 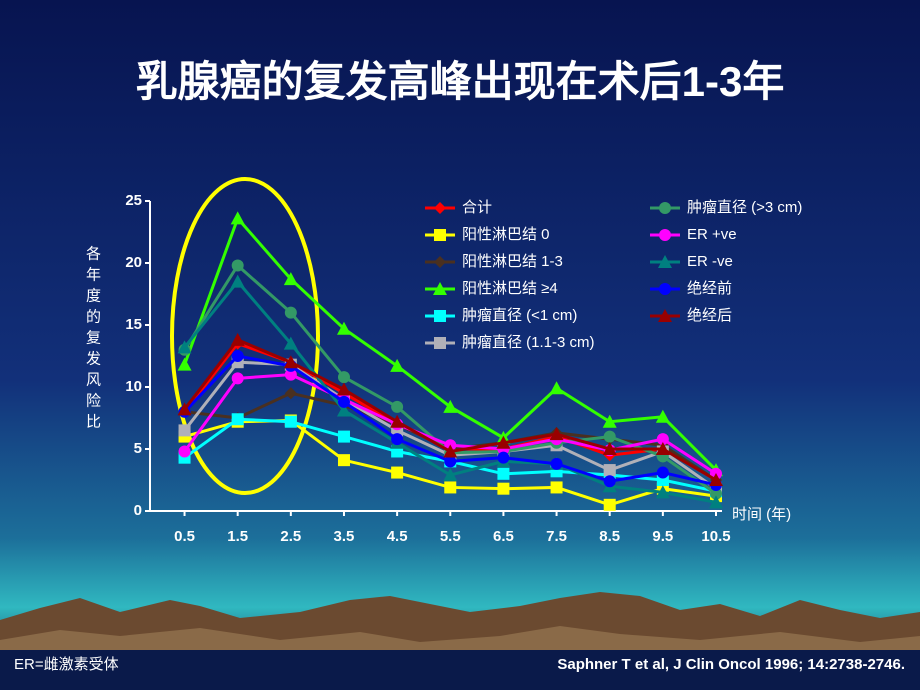 I want to click on y-axis-label: 各年度的复发风险比, so click(x=92, y=340).